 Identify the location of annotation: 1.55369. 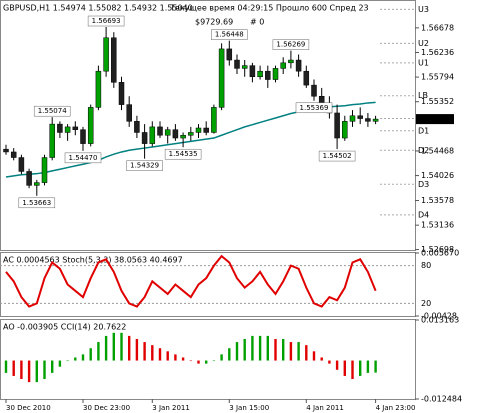
(314, 108).